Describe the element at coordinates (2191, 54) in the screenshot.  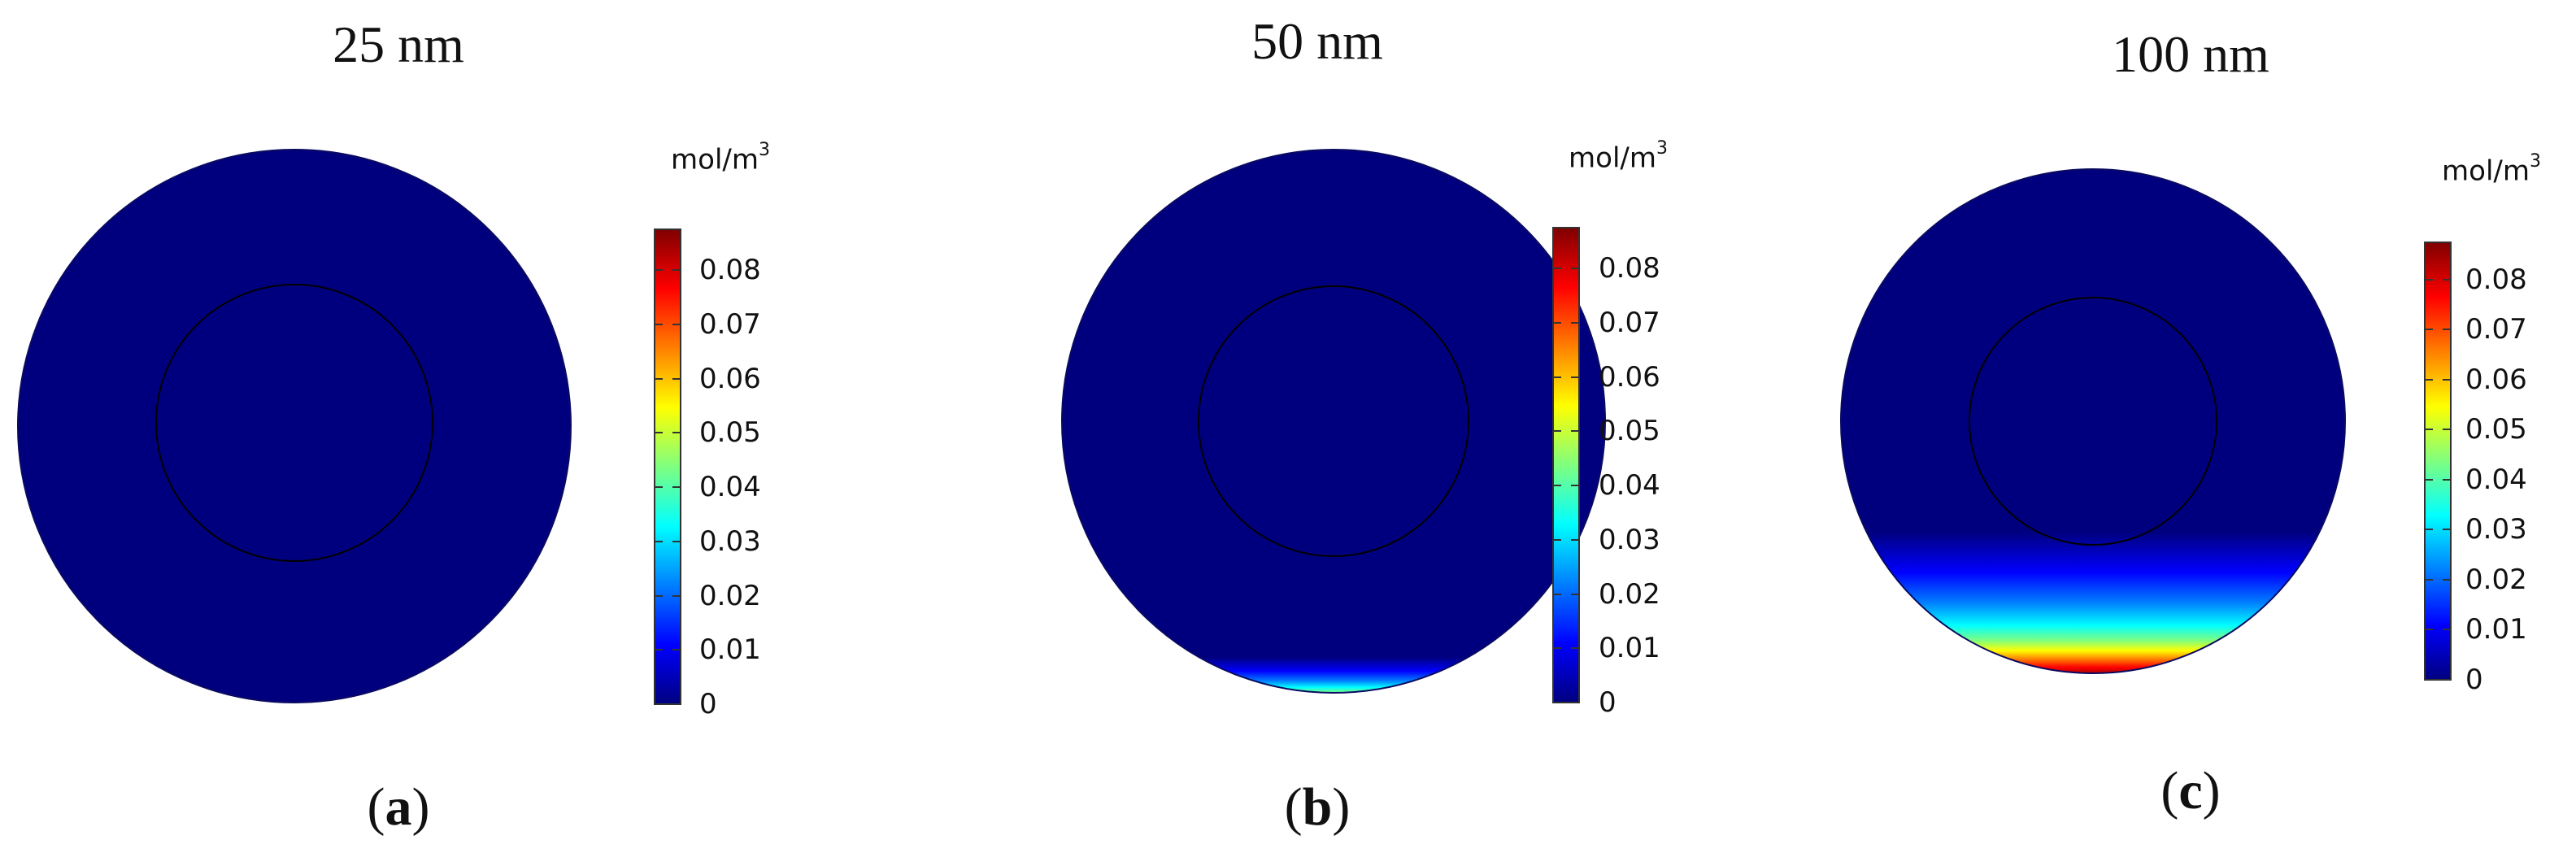
I see `panel-title-c: 100 nm` at that location.